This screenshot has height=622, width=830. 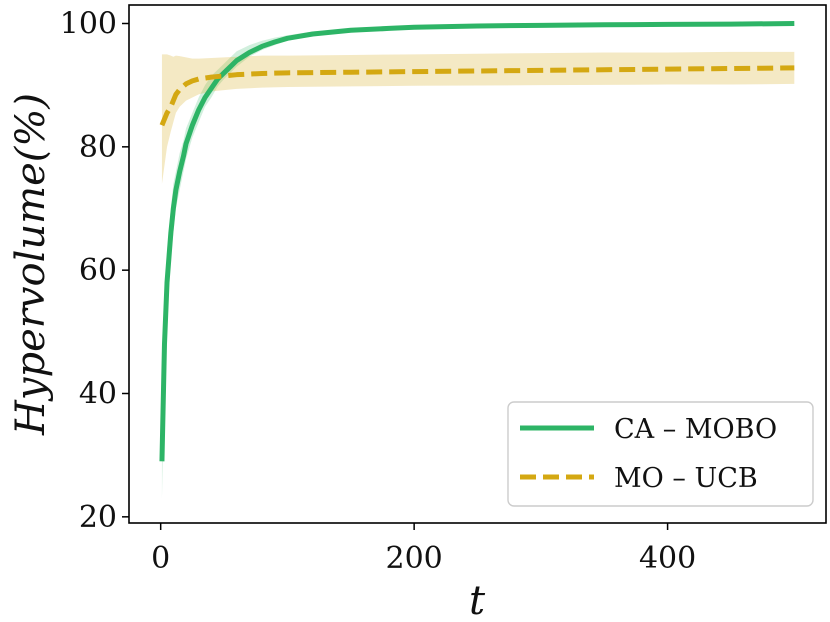 What do you see at coordinates (98, 394) in the screenshot?
I see `y-tick-label: 40` at bounding box center [98, 394].